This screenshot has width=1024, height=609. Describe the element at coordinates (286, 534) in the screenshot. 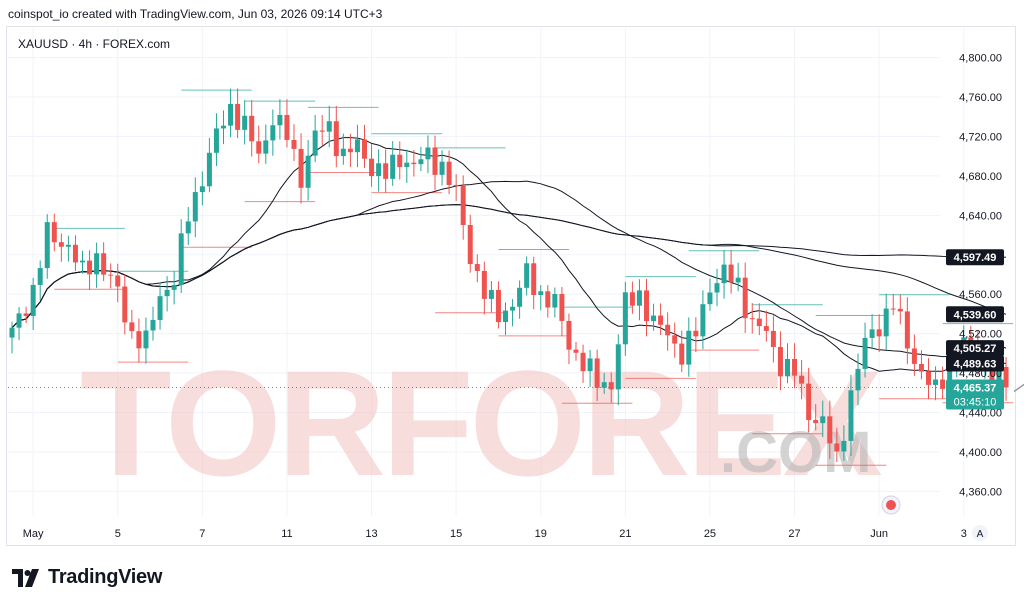

I see `time-tick-label: 11` at that location.